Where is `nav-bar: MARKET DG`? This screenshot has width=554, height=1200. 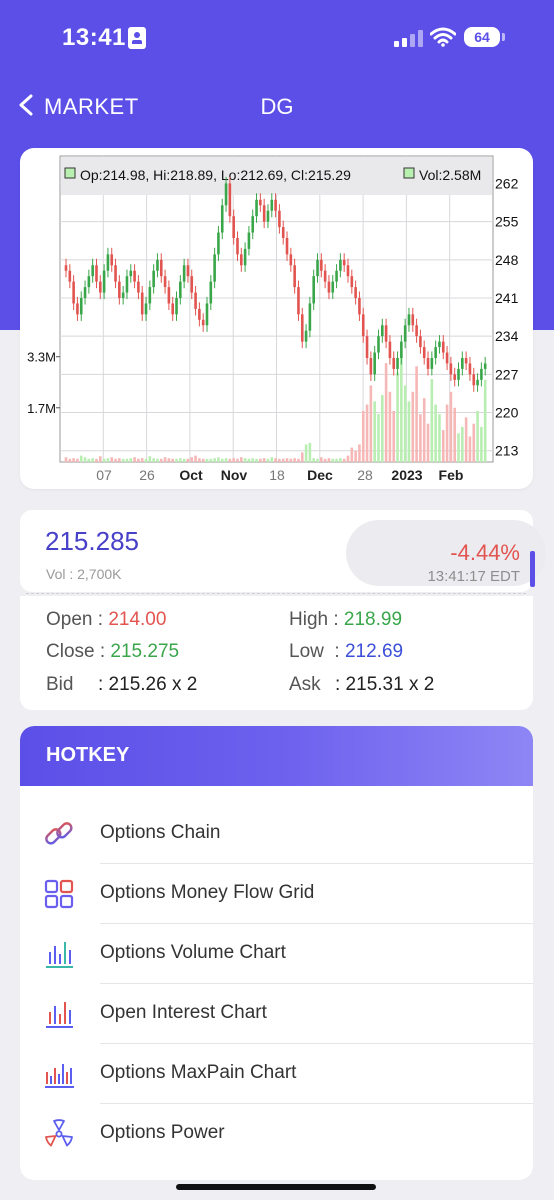 nav-bar: MARKET DG is located at coordinates (277, 106).